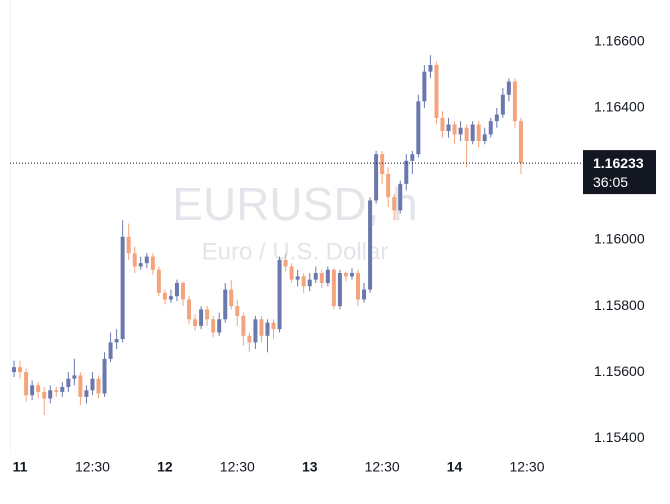  Describe the element at coordinates (619, 305) in the screenshot. I see `y-tick-label: 1.15800` at that location.